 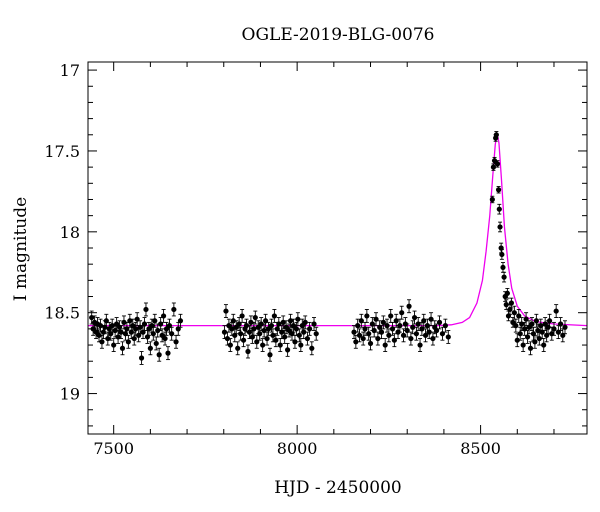 What do you see at coordinates (297, 448) in the screenshot?
I see `x-tick-label: 8000` at bounding box center [297, 448].